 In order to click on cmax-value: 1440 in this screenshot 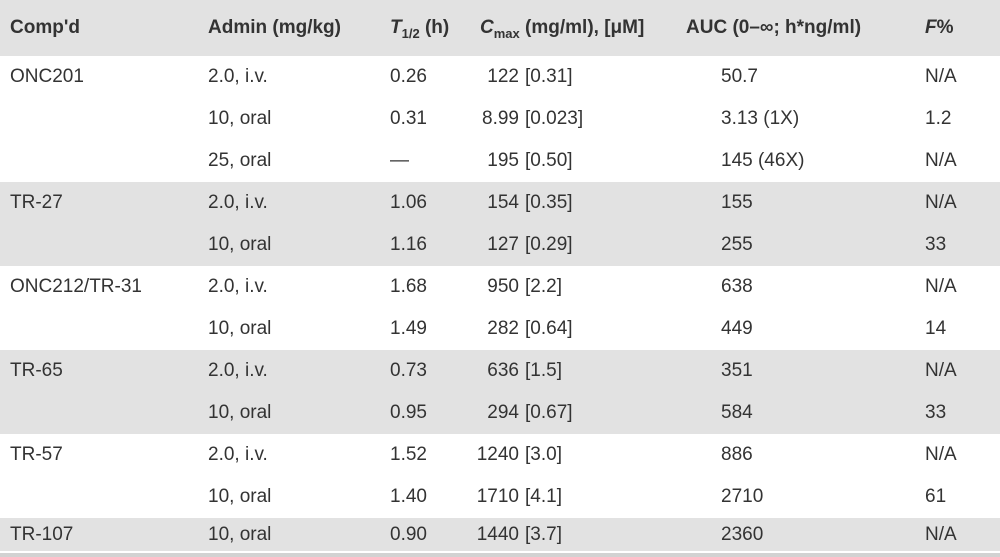, I will do `click(497, 534)`.